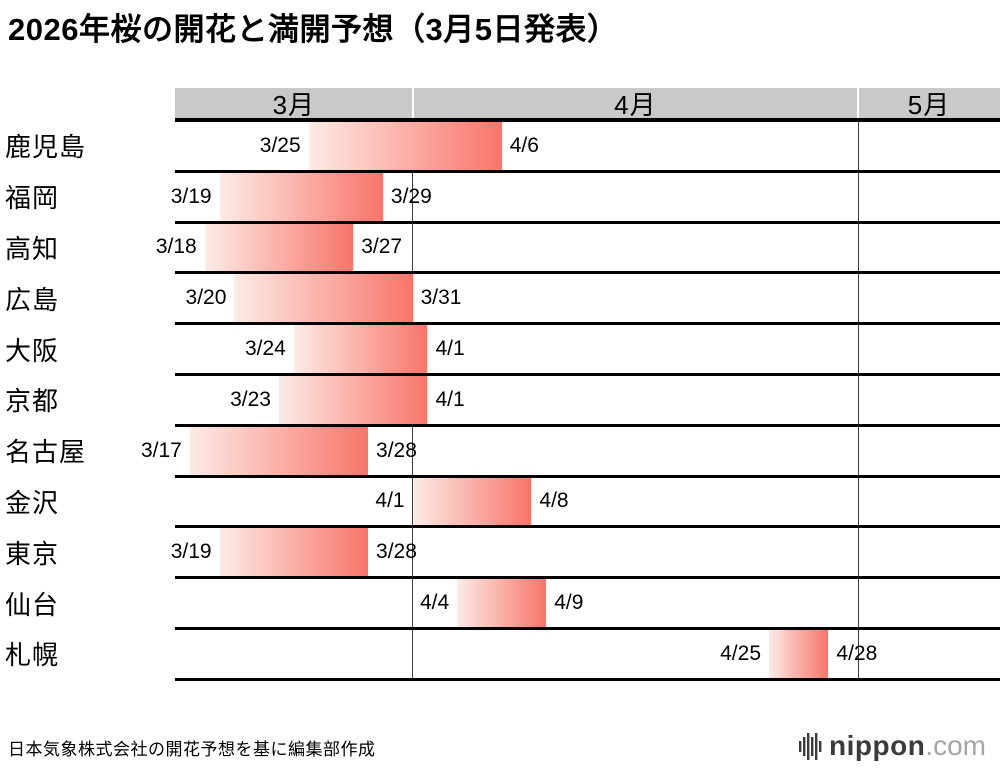  Describe the element at coordinates (313, 29) in the screenshot. I see `chart-title: 2026年桜の開花と満開予想（3月5日発表）` at that location.